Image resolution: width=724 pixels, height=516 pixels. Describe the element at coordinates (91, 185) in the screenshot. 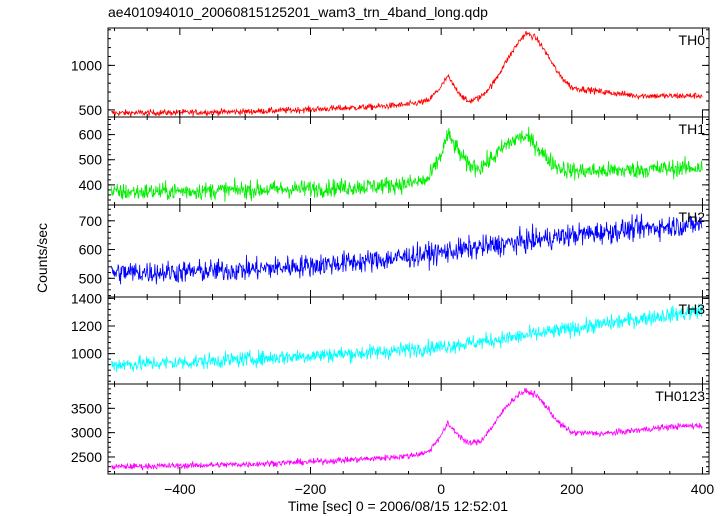

I see `y-tick-label: 400` at that location.